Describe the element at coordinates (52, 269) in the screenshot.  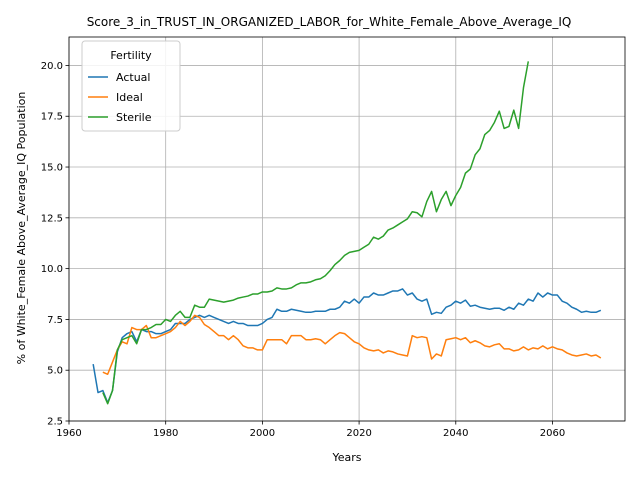
I see `y-tick-label: 10.0` at that location.